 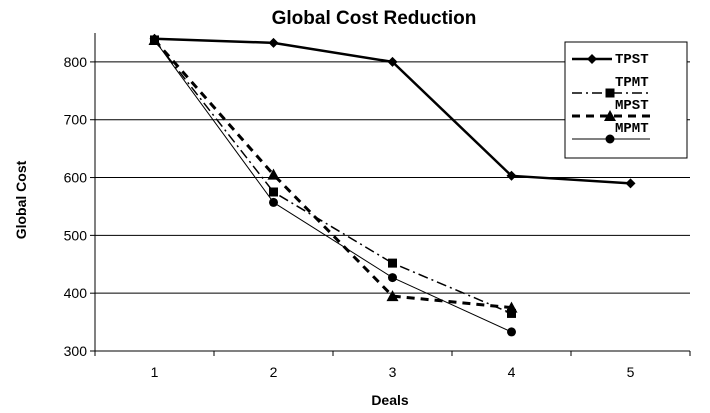 I want to click on x-tick-label: 3, so click(x=393, y=372).